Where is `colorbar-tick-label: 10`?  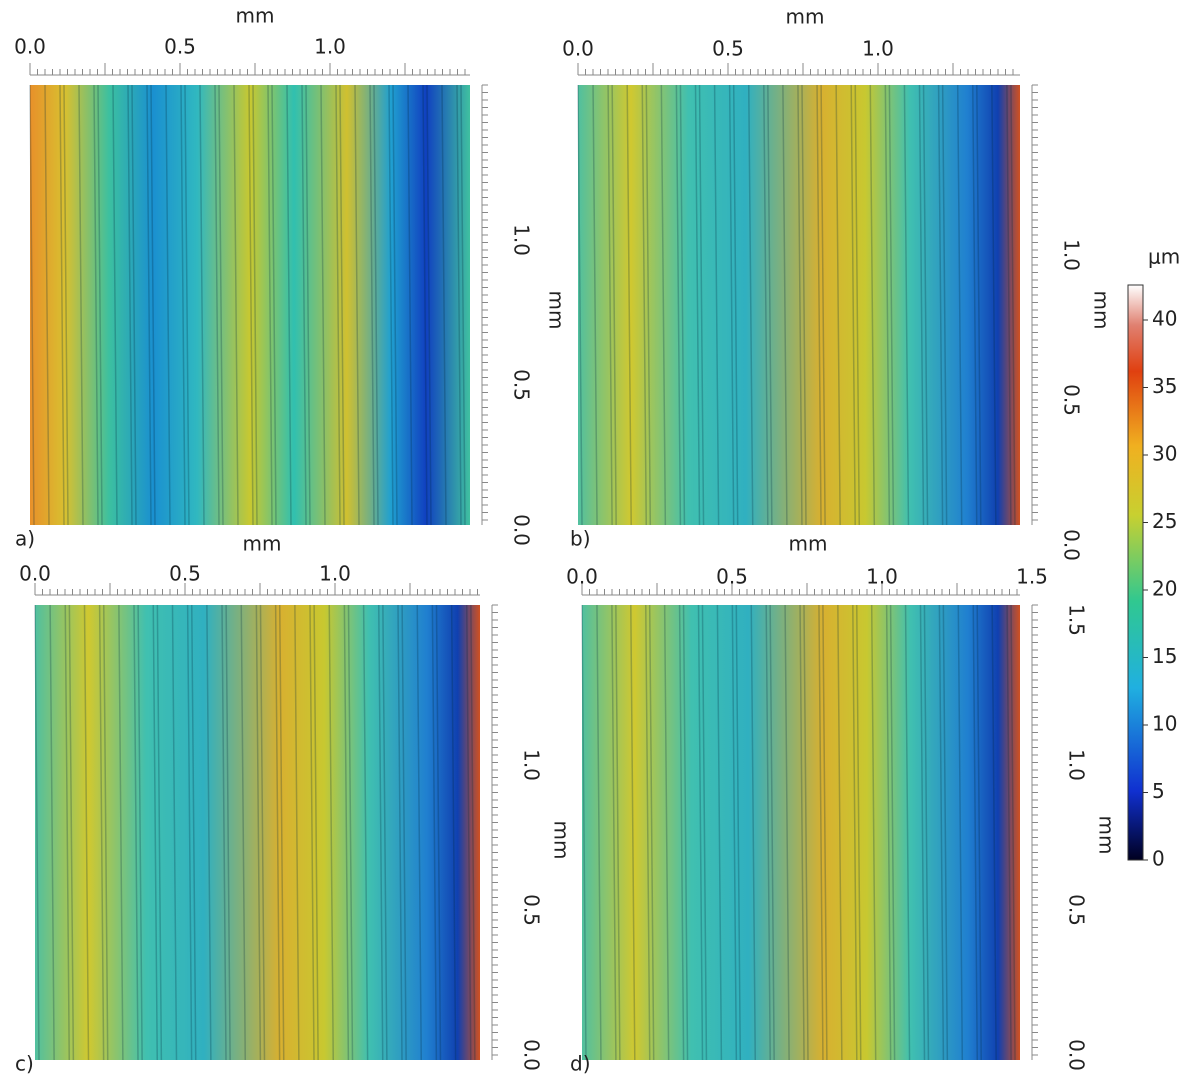 colorbar-tick-label: 10 is located at coordinates (1164, 724).